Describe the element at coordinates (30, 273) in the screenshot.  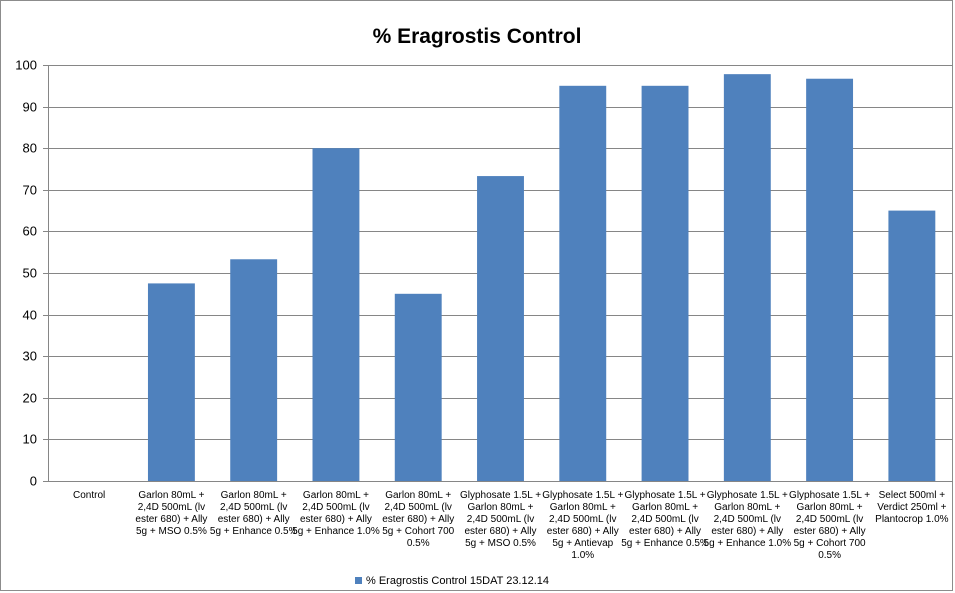
I see `y-tick-label: 50` at that location.